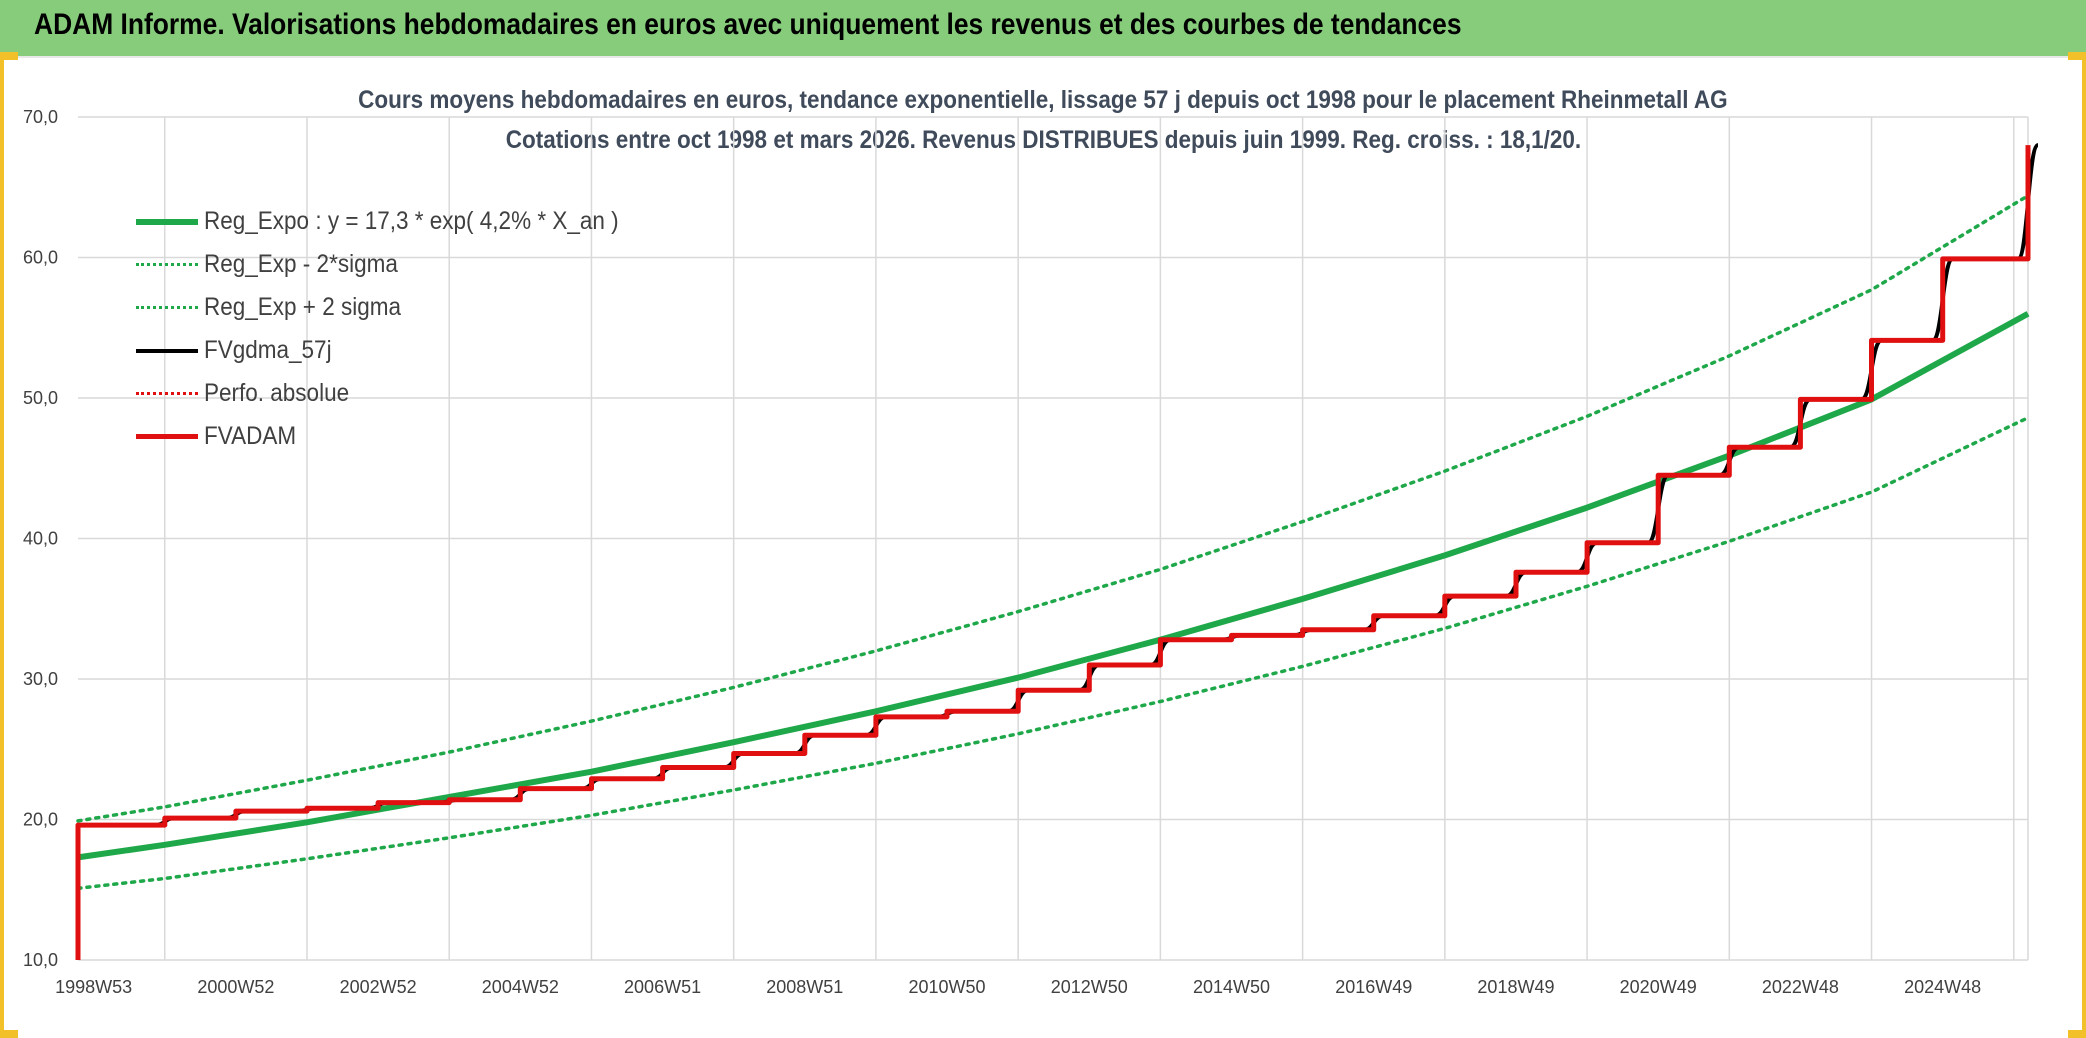 The height and width of the screenshot is (1038, 2086). What do you see at coordinates (277, 393) in the screenshot?
I see `legend-label: Perfo. absolue` at bounding box center [277, 393].